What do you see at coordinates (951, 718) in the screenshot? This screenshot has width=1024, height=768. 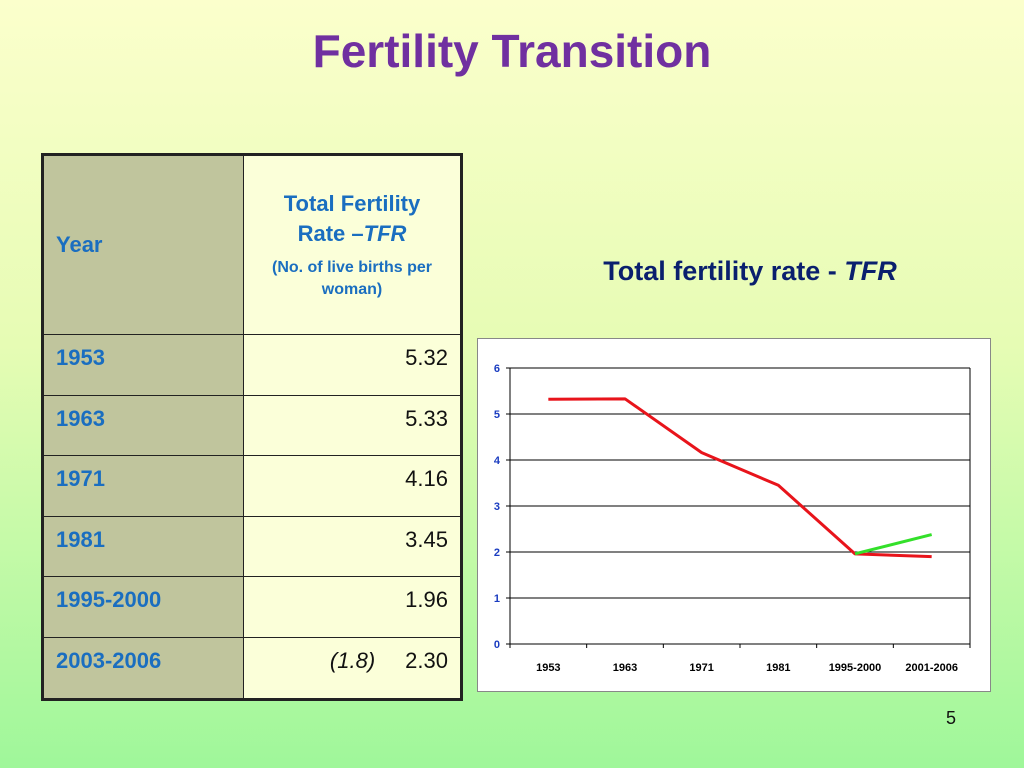 I see `page-number: 5` at bounding box center [951, 718].